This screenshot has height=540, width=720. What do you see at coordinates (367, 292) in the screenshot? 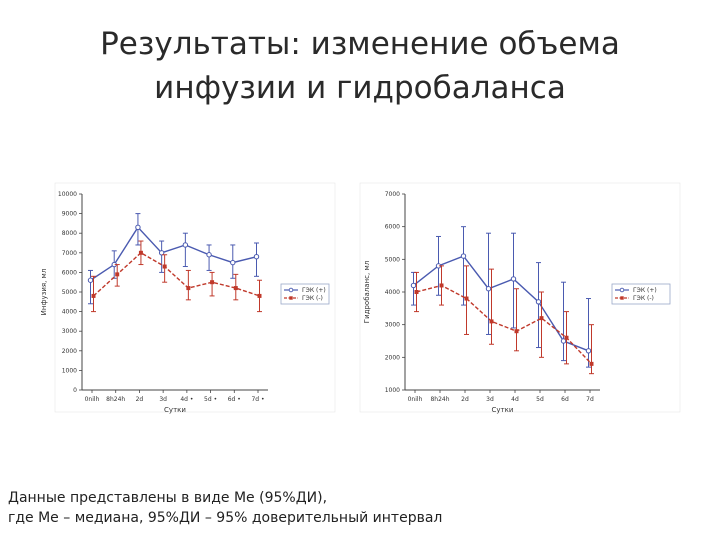
I see `hydrobalance-y-axis-title: Гидробаланс, мл` at bounding box center [367, 292].